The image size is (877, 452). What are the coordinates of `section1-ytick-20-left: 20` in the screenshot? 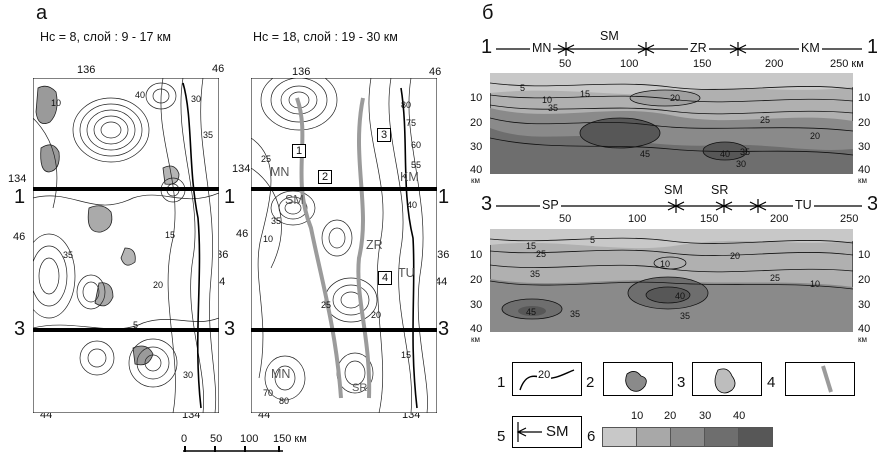 It's located at (476, 123).